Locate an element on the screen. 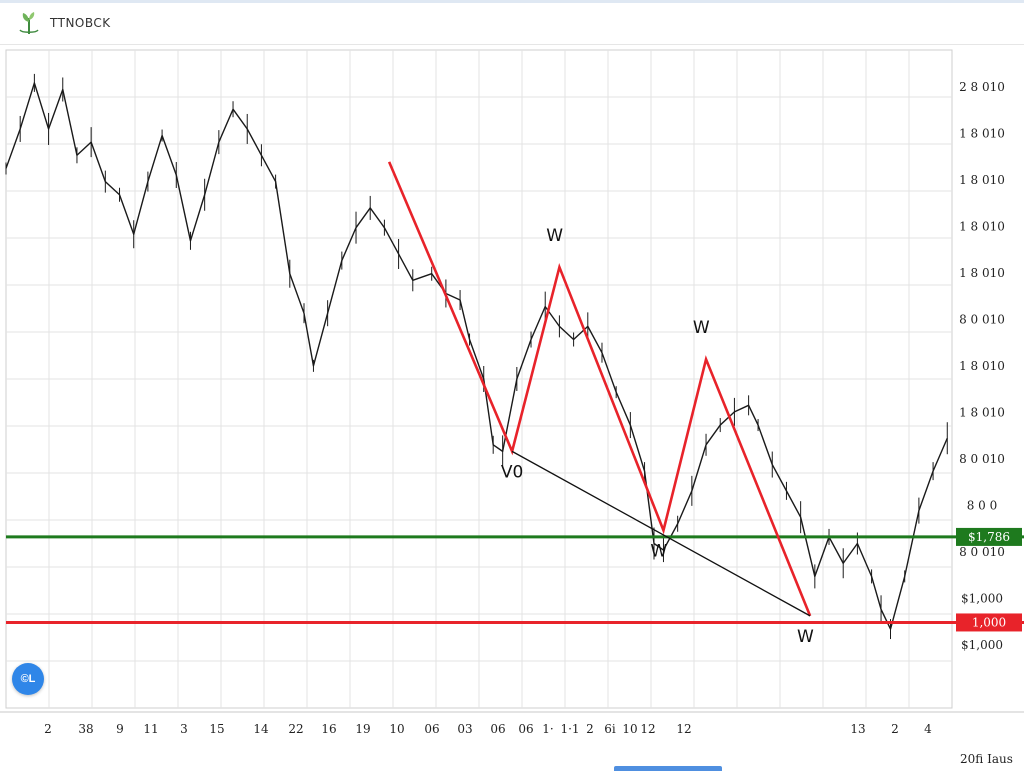 This screenshot has width=1024, height=771. top-bar: TTNOBCK is located at coordinates (512, 22).